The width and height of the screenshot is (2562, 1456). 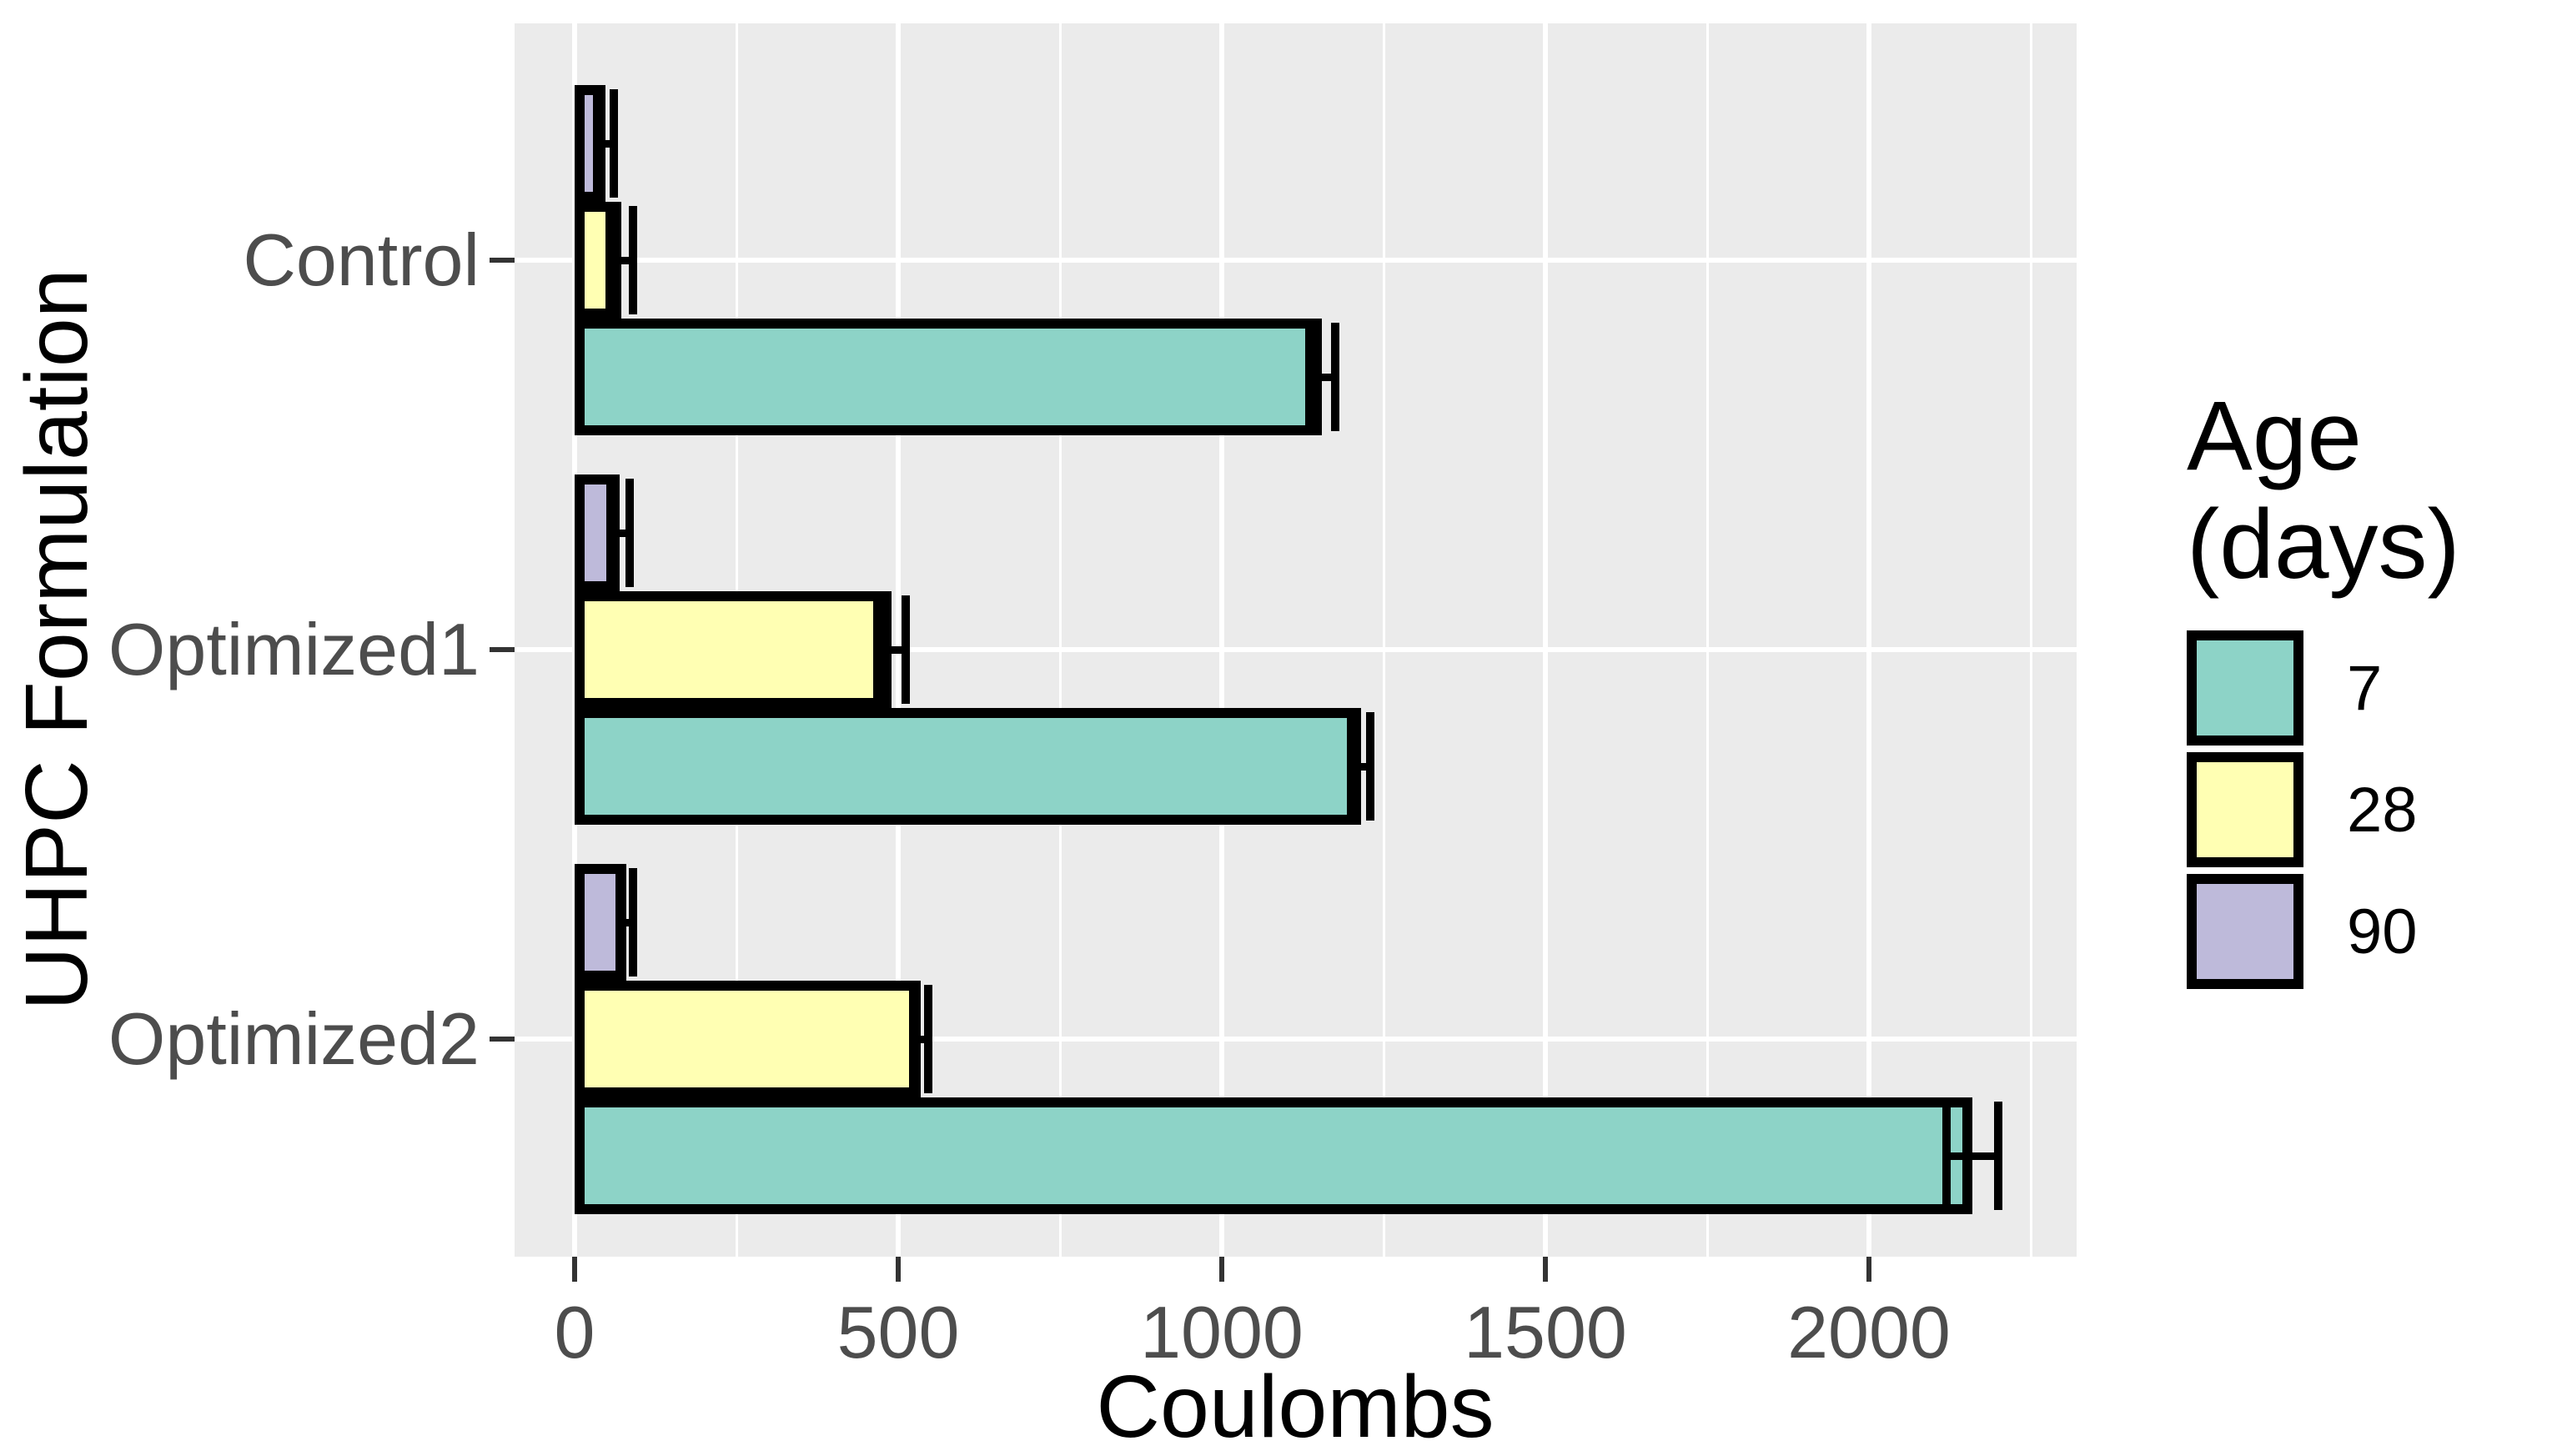 What do you see at coordinates (2382, 931) in the screenshot?
I see `legend-label: 90` at bounding box center [2382, 931].